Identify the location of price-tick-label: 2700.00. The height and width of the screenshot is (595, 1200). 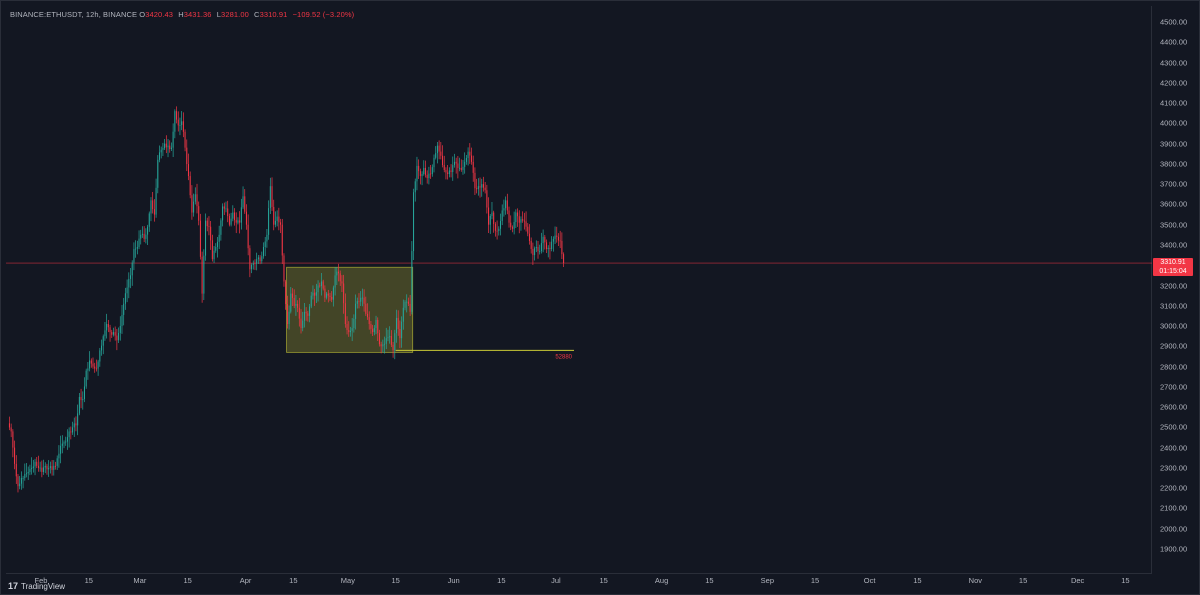
(1174, 387).